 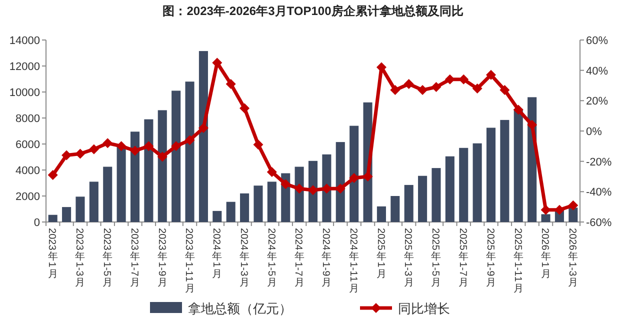 I want to click on y-tick-label: 10000, so click(x=24, y=93).